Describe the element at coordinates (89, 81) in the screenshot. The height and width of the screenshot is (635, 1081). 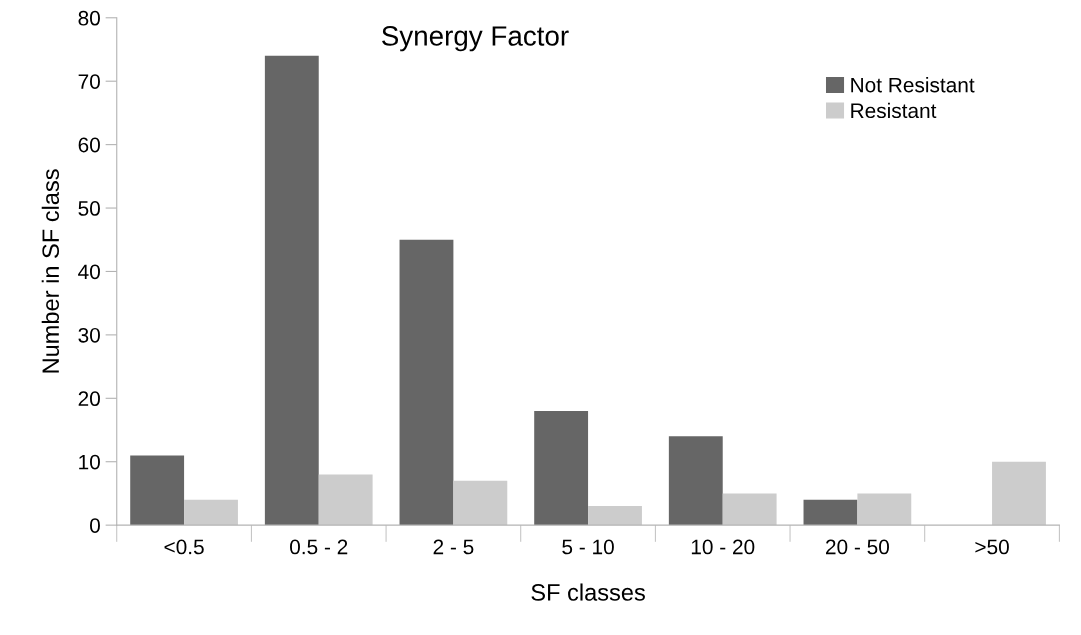
I see `y-tick-label: 70` at that location.